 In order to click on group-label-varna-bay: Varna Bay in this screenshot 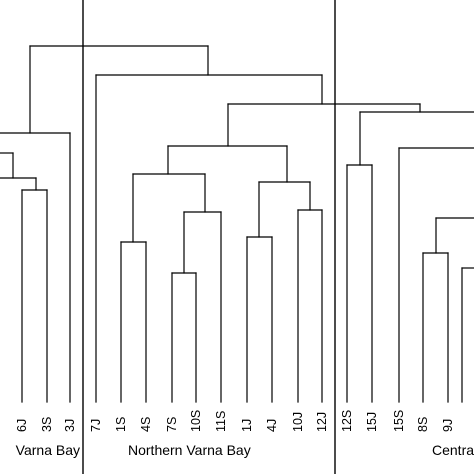, I will do `click(48, 450)`.